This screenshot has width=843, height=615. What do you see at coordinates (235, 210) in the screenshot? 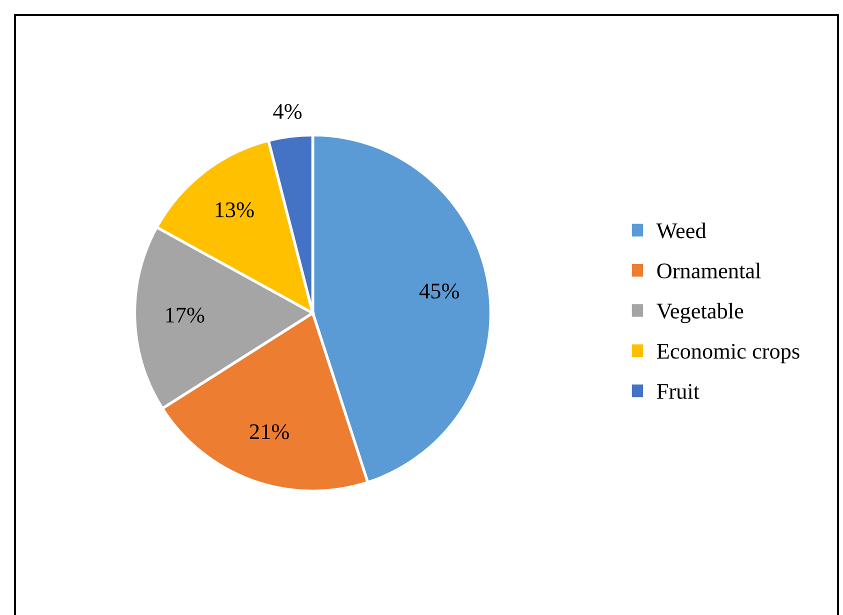
I see `data-label: 13%` at bounding box center [235, 210].